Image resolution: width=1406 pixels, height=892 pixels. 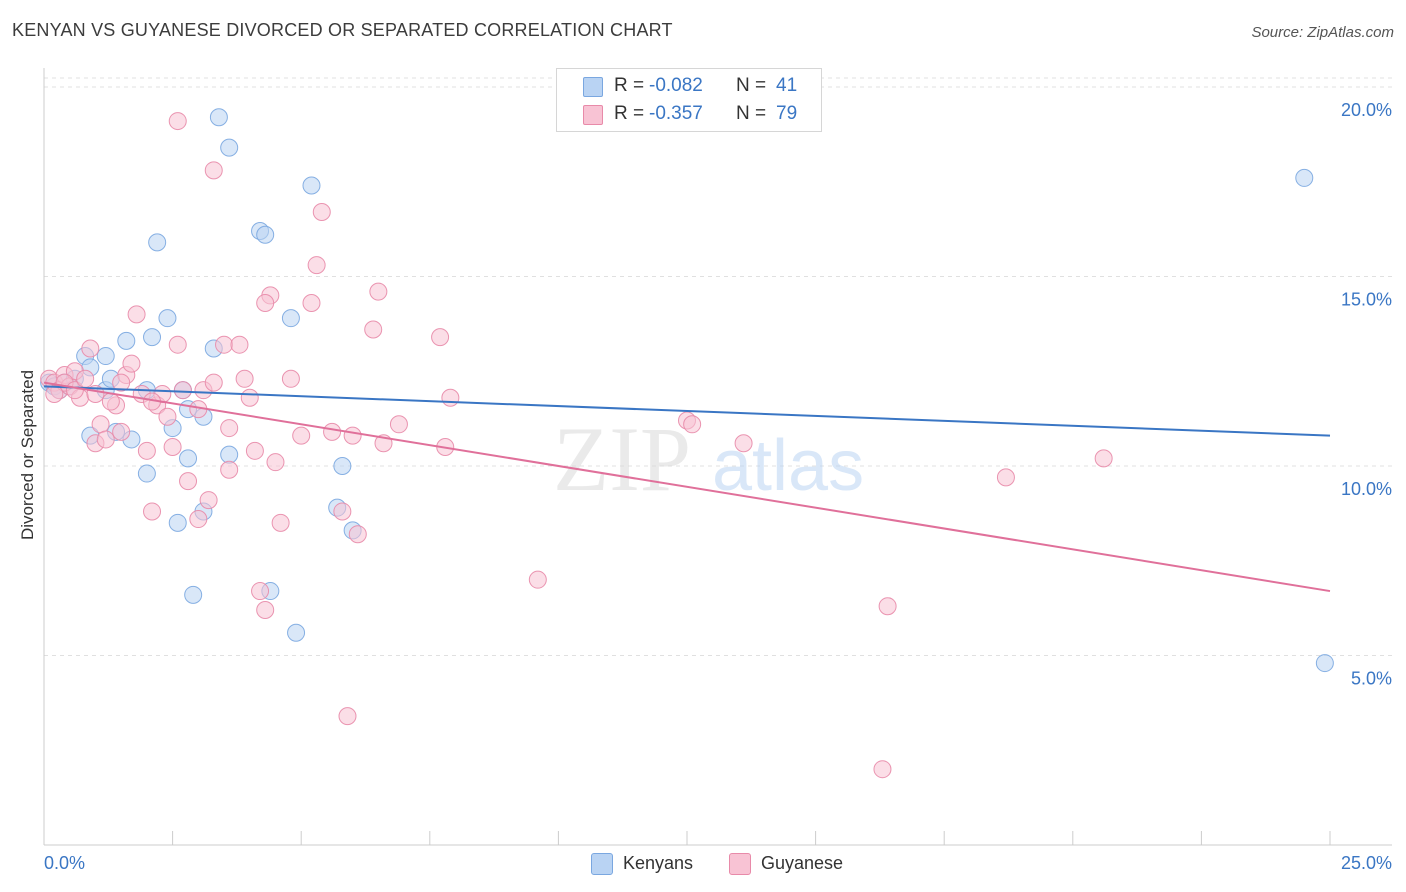 I want to click on bottom-legend-label-kenyans: Kenyans, so click(x=658, y=863).